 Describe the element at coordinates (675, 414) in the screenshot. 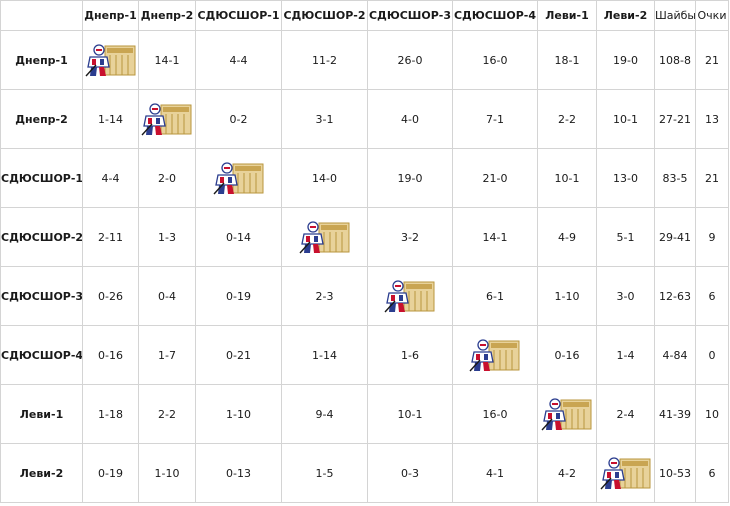

I see `goals-cell: 41-39` at that location.